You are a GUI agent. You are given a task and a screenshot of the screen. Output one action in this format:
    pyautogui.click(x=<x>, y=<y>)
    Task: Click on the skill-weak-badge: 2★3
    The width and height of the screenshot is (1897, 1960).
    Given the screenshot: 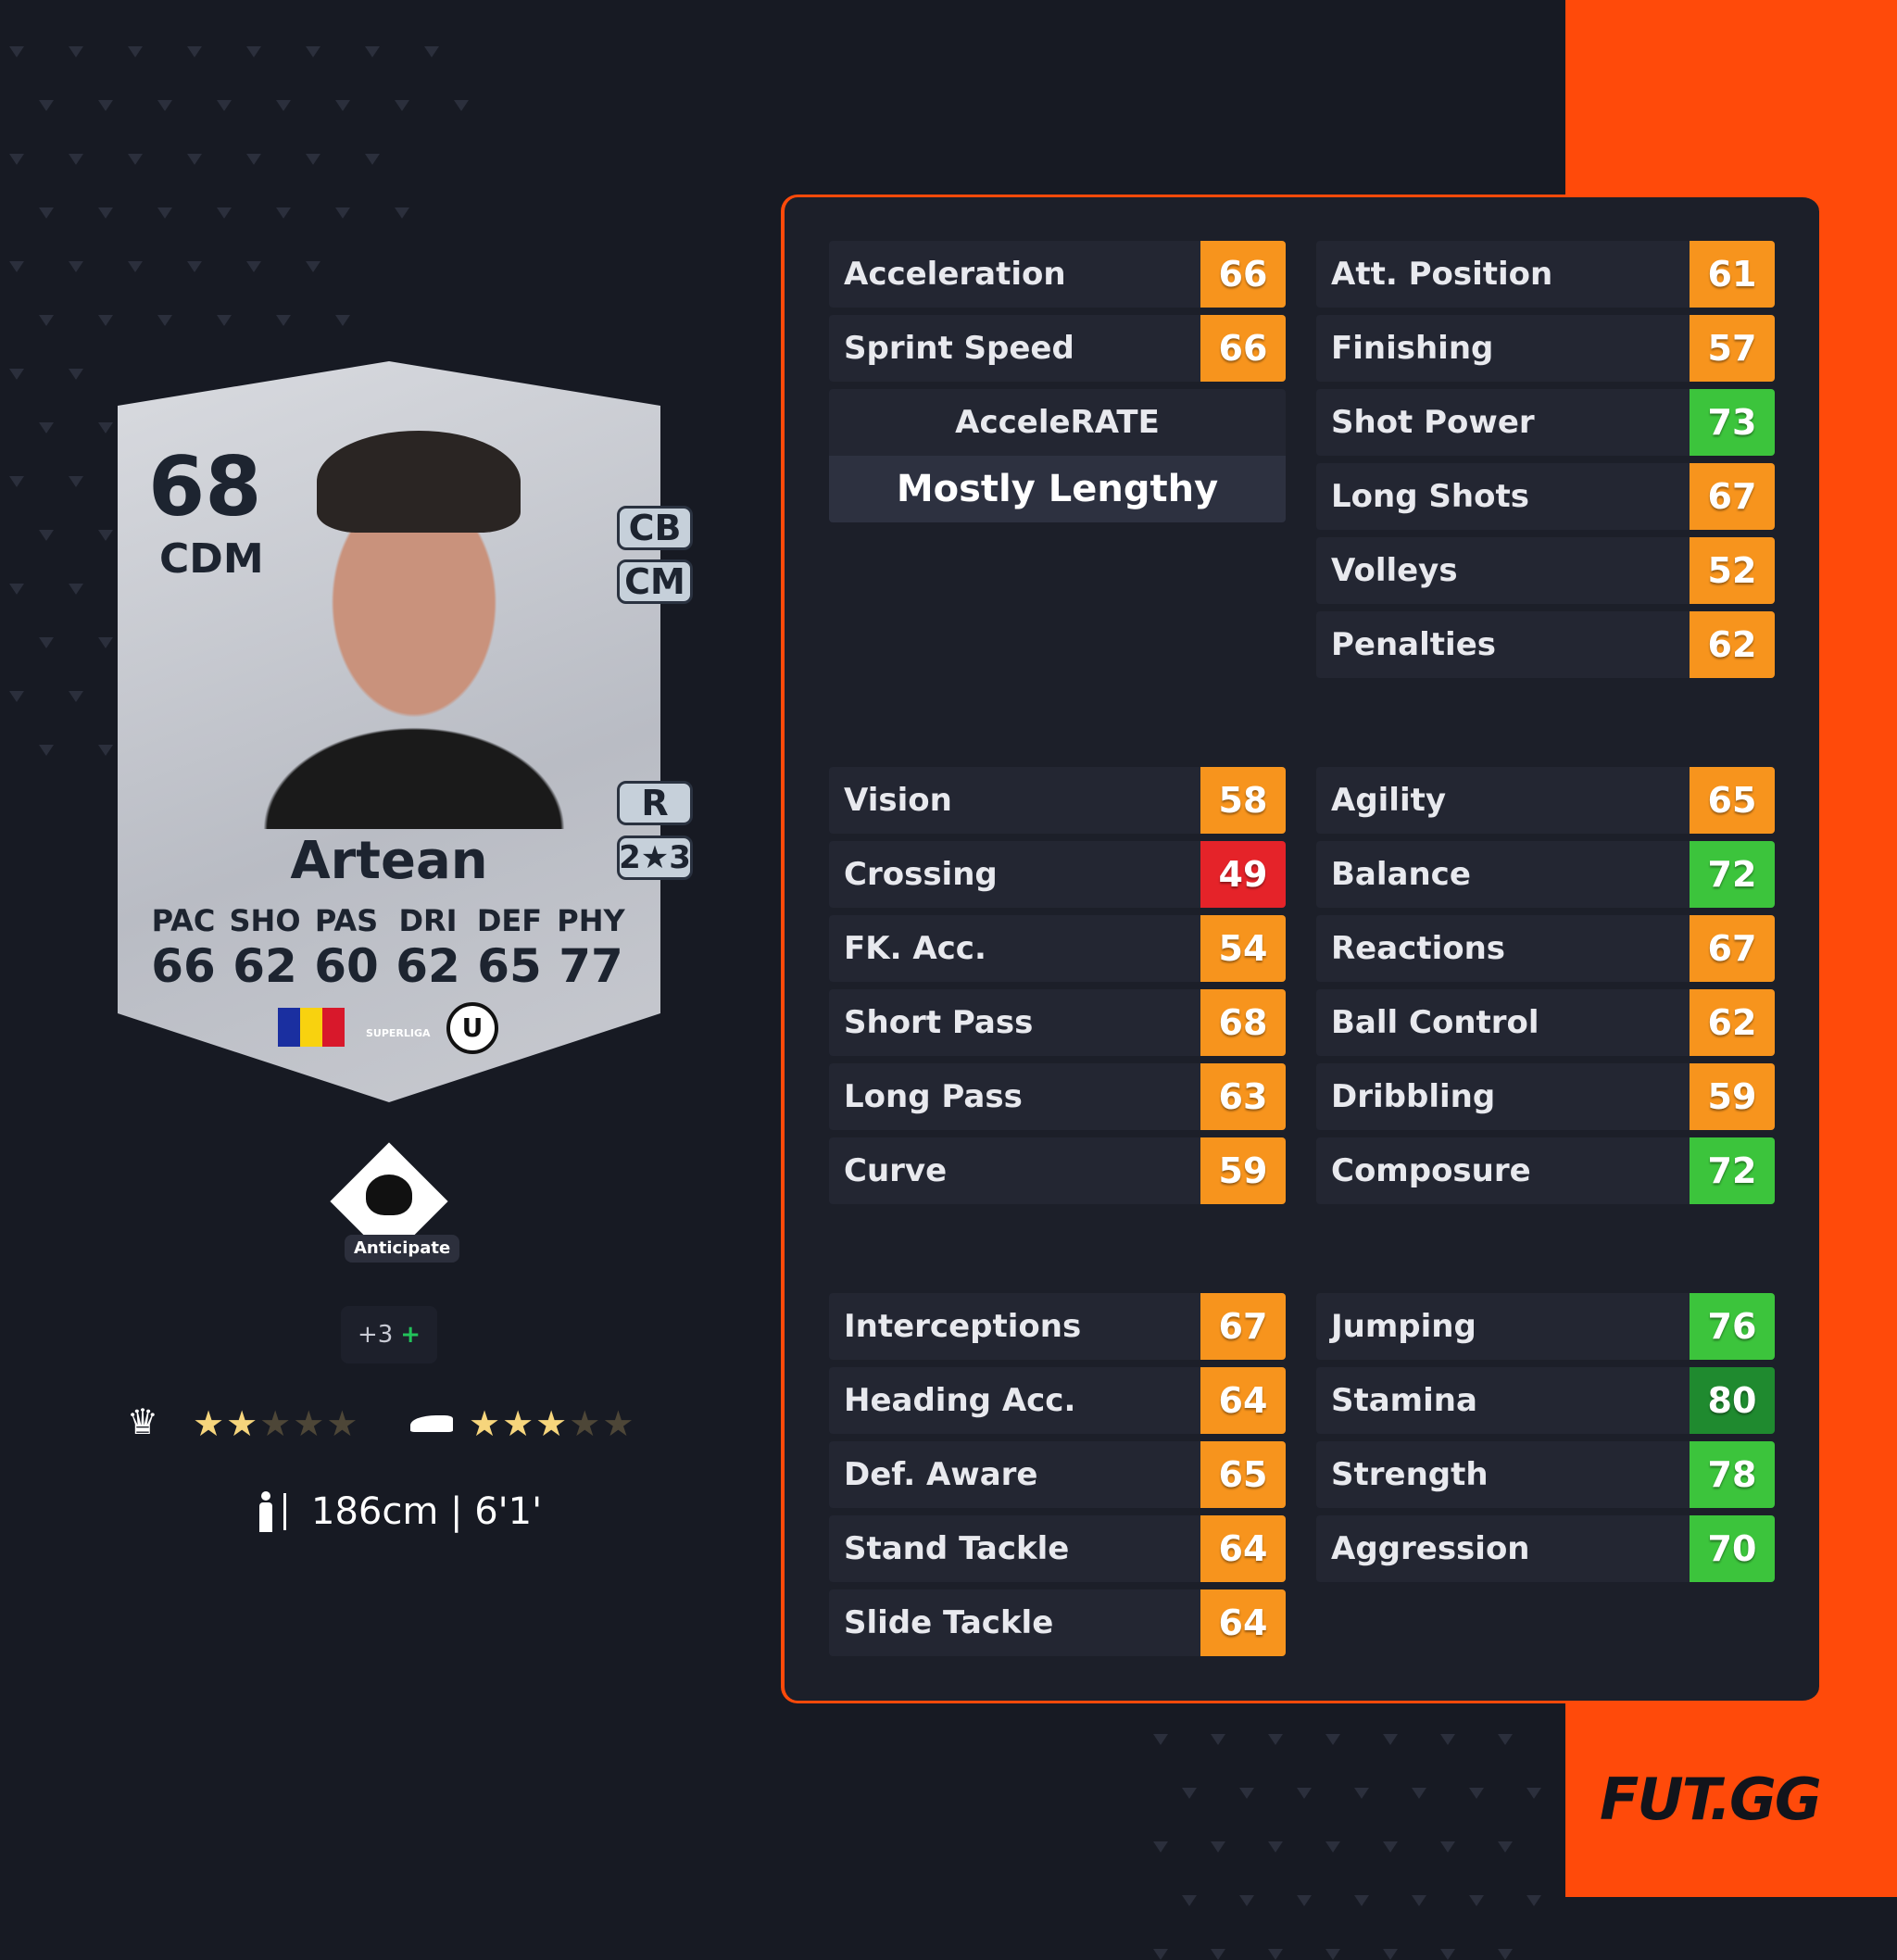 What is the action you would take?
    pyautogui.click(x=655, y=858)
    